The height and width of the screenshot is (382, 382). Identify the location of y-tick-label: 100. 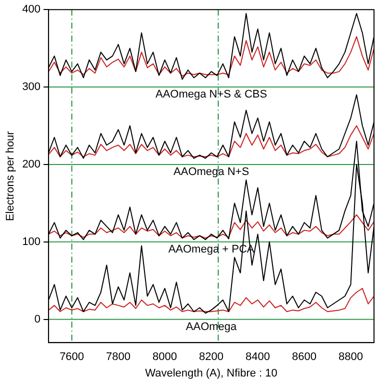
(31, 242).